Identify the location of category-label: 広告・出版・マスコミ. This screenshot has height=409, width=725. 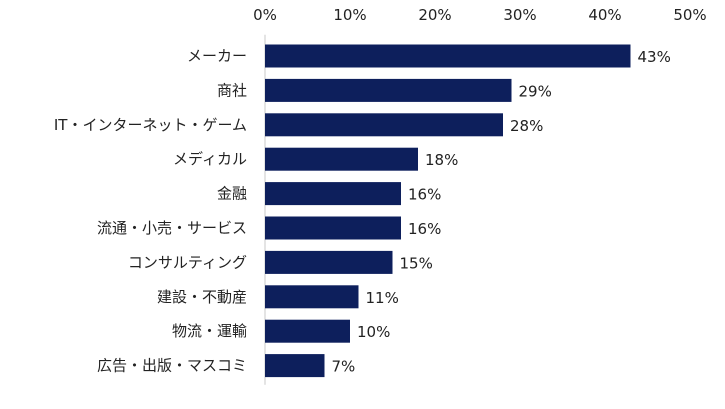
(172, 366).